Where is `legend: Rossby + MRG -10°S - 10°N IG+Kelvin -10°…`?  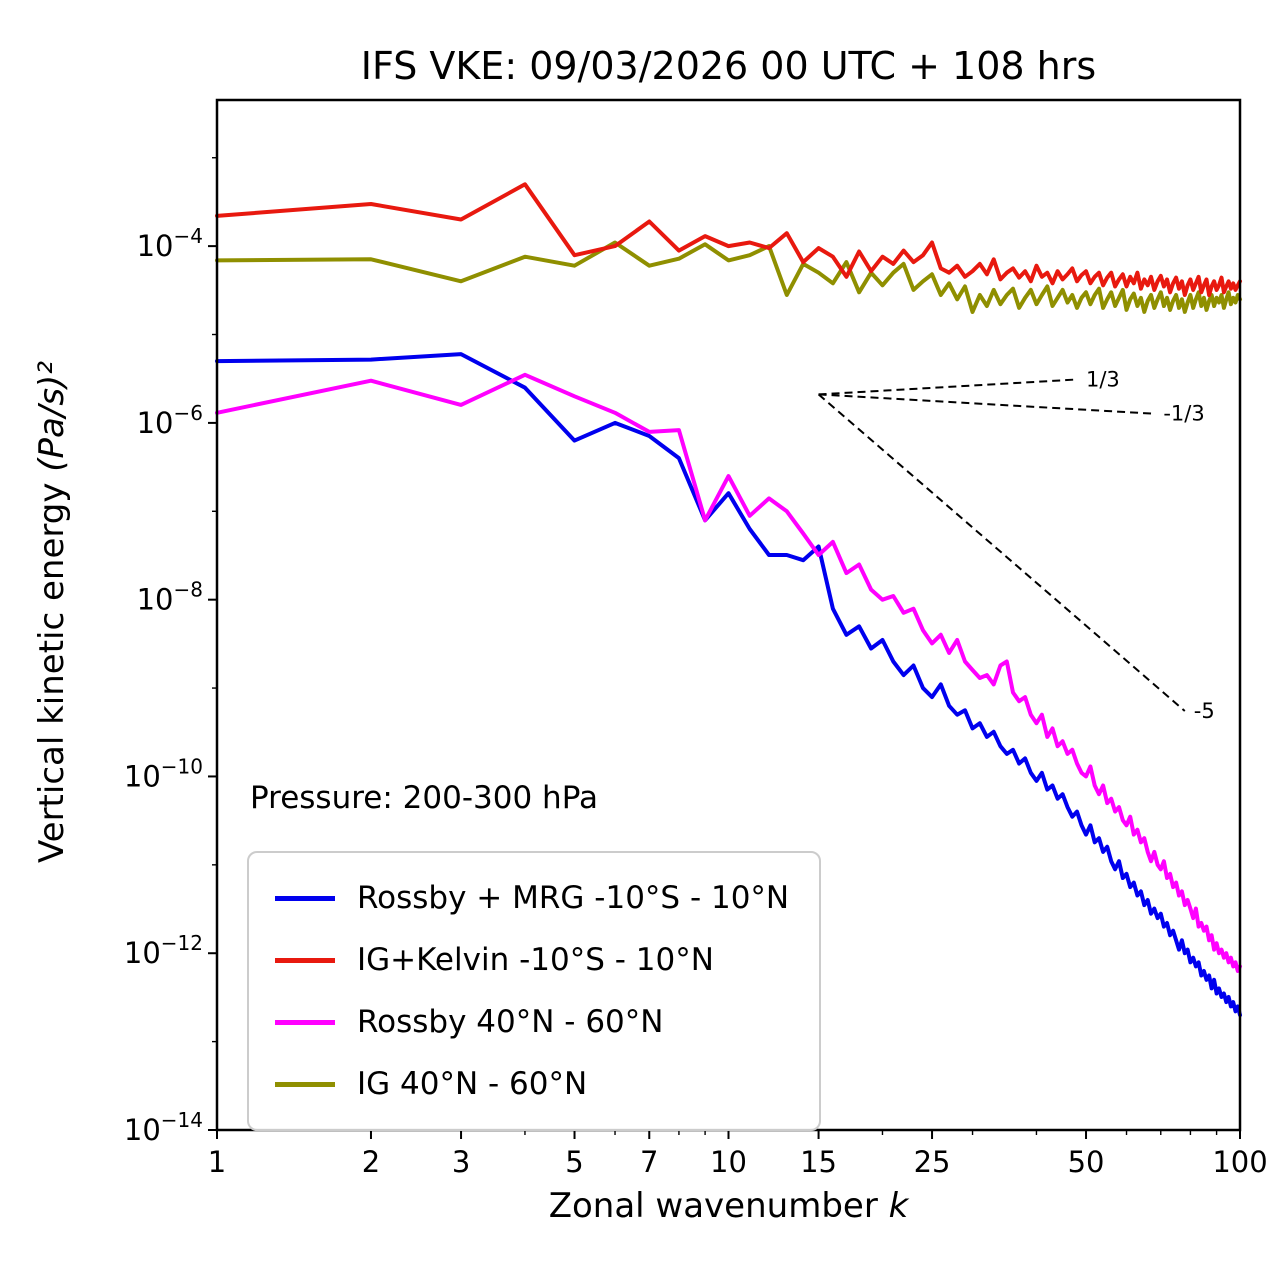
legend: Rossby + MRG -10°S - 10°N IG+Kelvin -10°… is located at coordinates (534, 991).